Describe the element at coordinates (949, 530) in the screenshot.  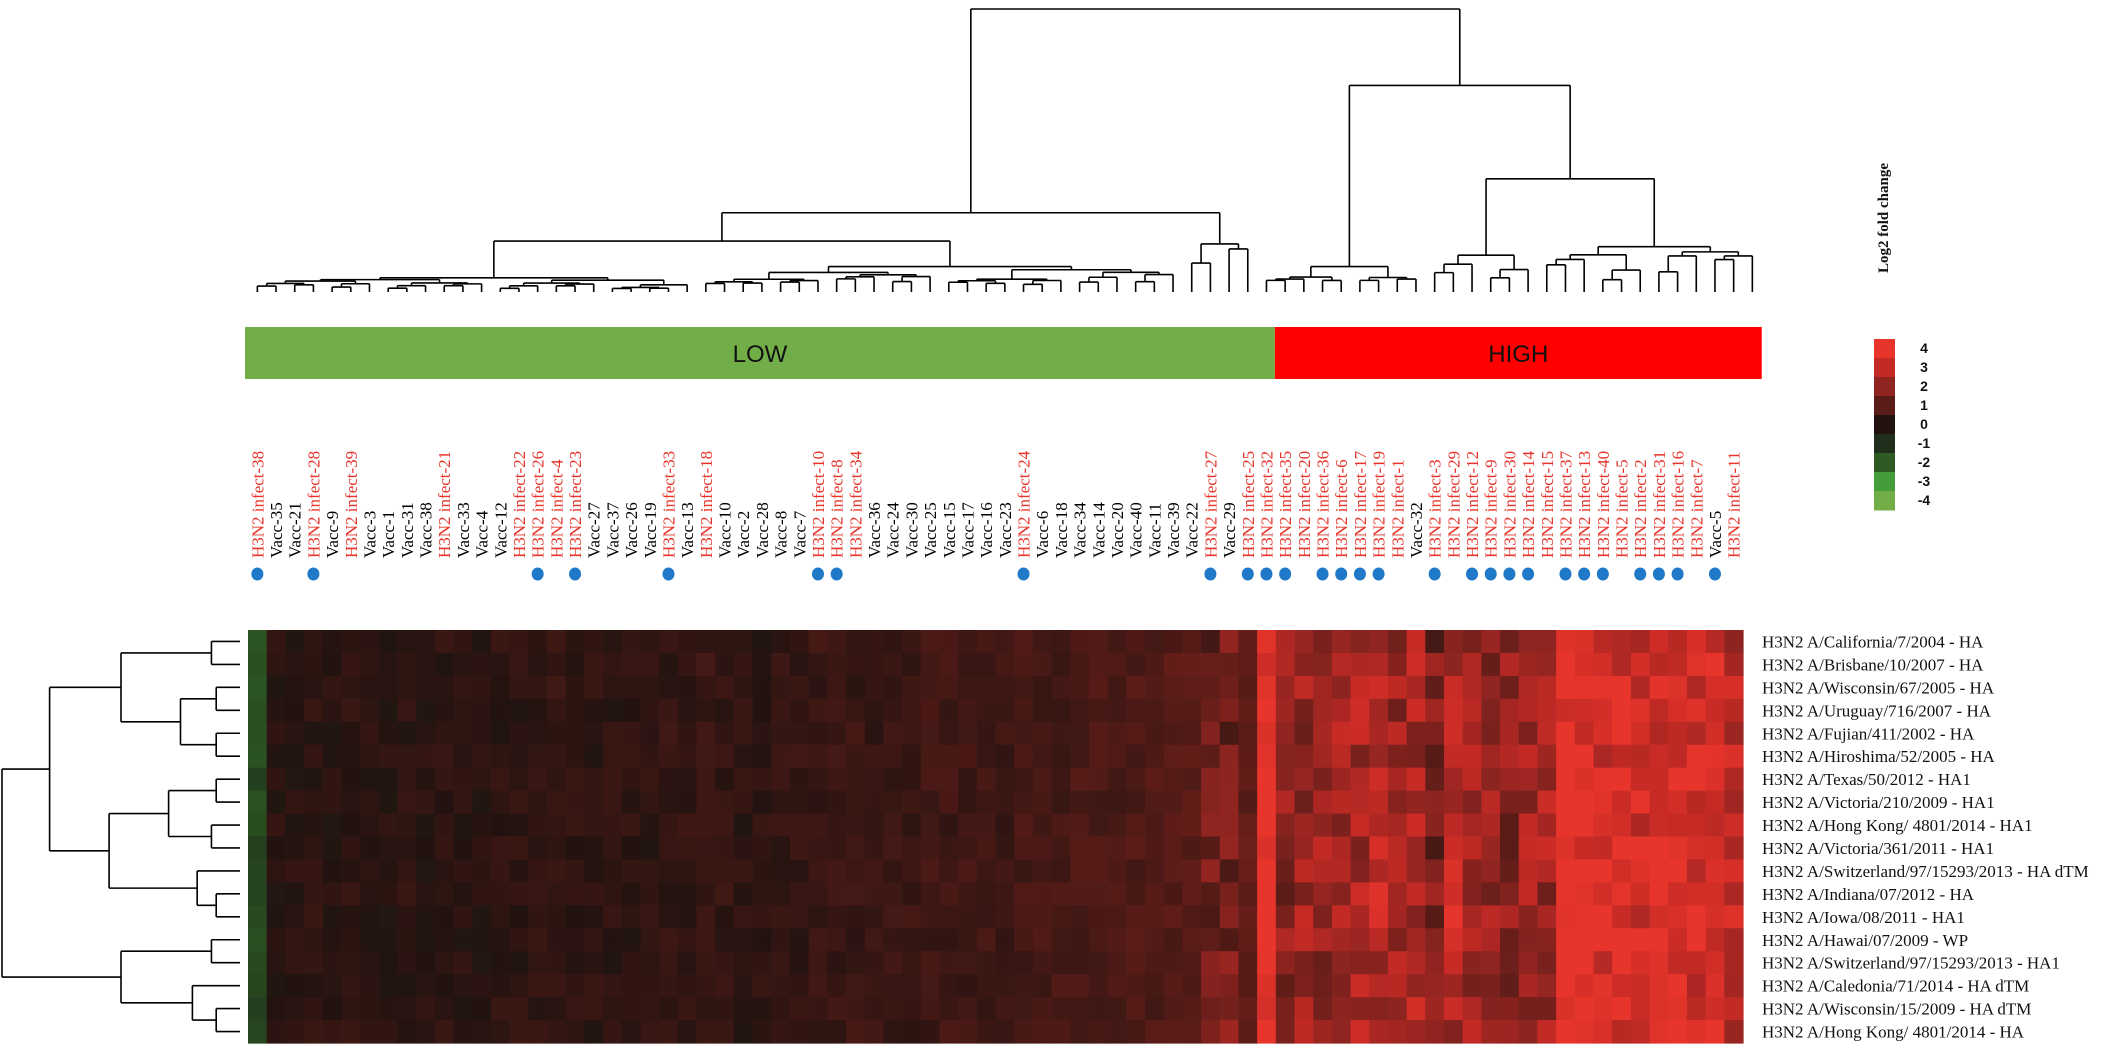
I see `column-label: Vacc-15` at that location.